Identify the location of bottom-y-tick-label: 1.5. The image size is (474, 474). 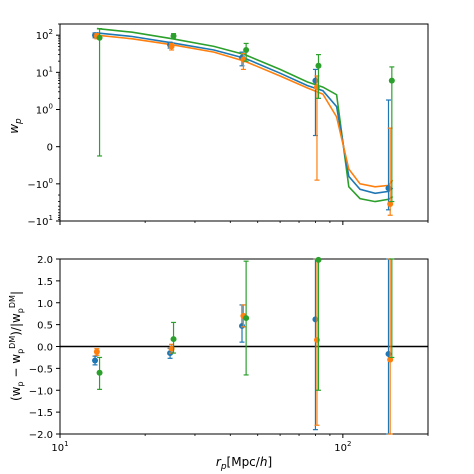
(45, 282).